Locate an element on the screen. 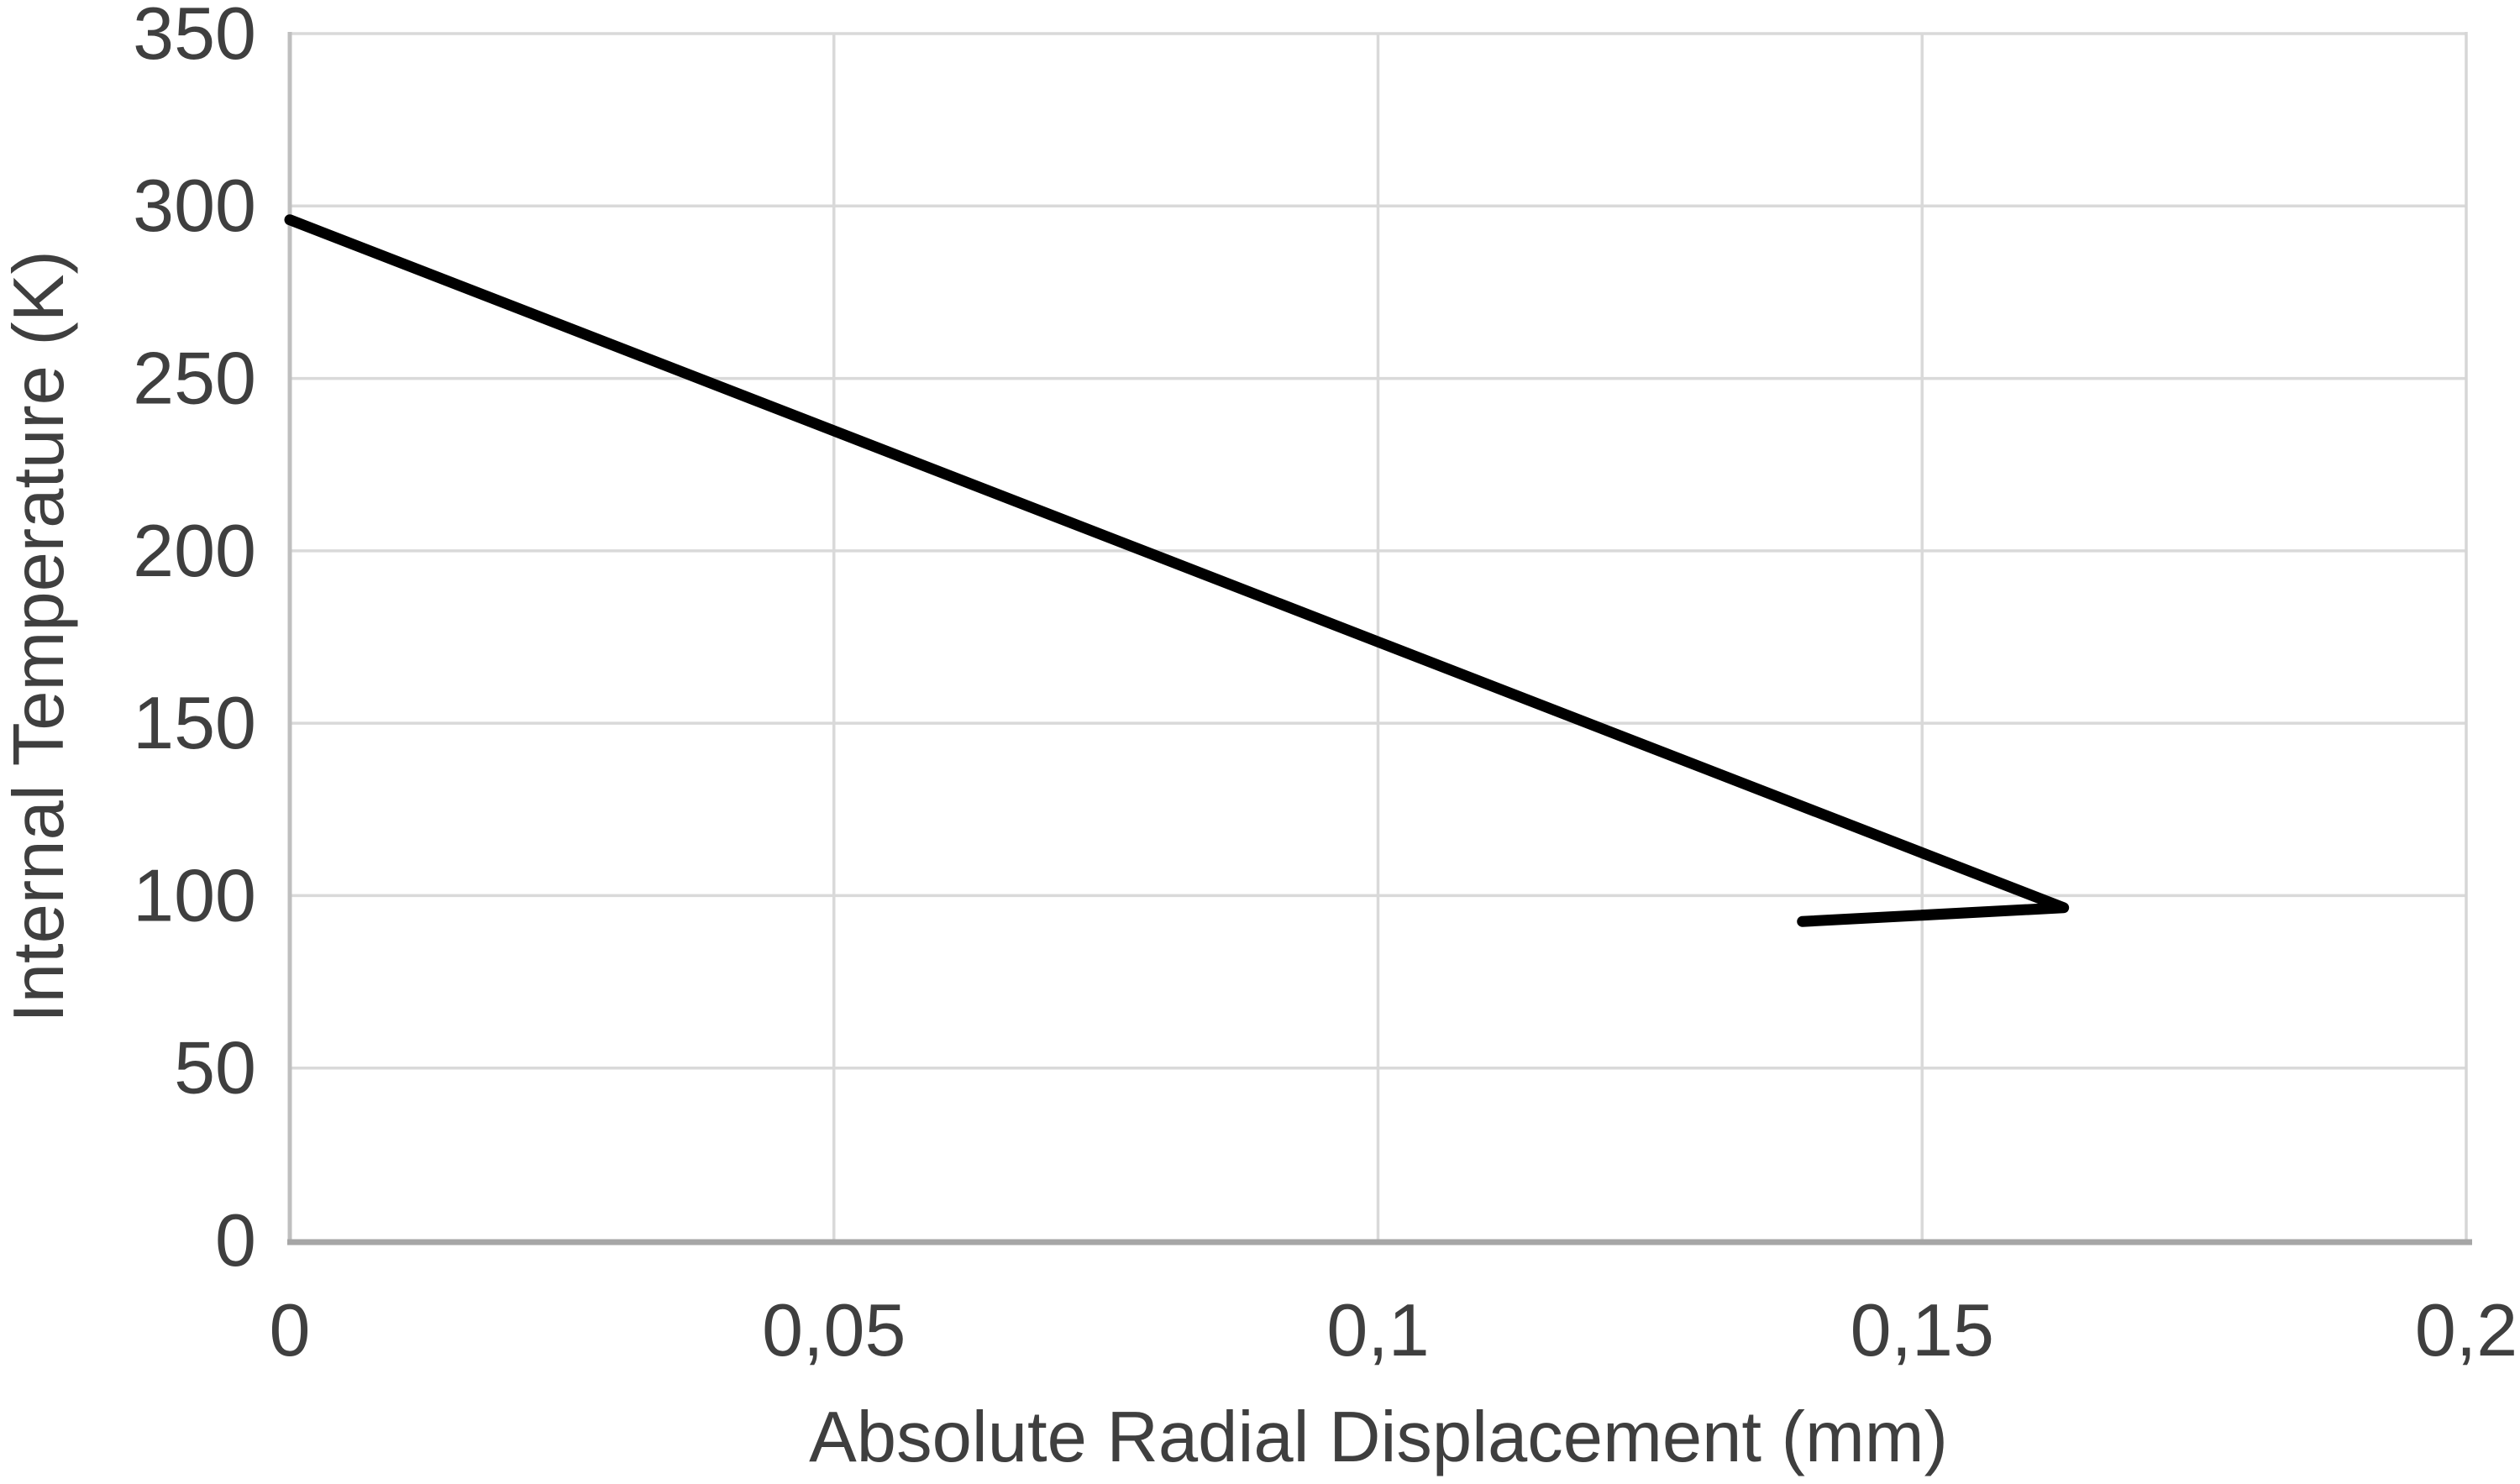  x-axis-title: Absolute Radial Displacement (mm) is located at coordinates (1378, 1437).